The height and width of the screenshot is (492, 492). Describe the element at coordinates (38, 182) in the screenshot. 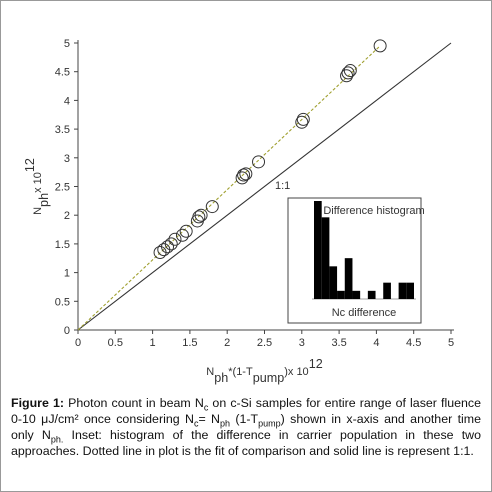

I see `label-part: x 10` at that location.